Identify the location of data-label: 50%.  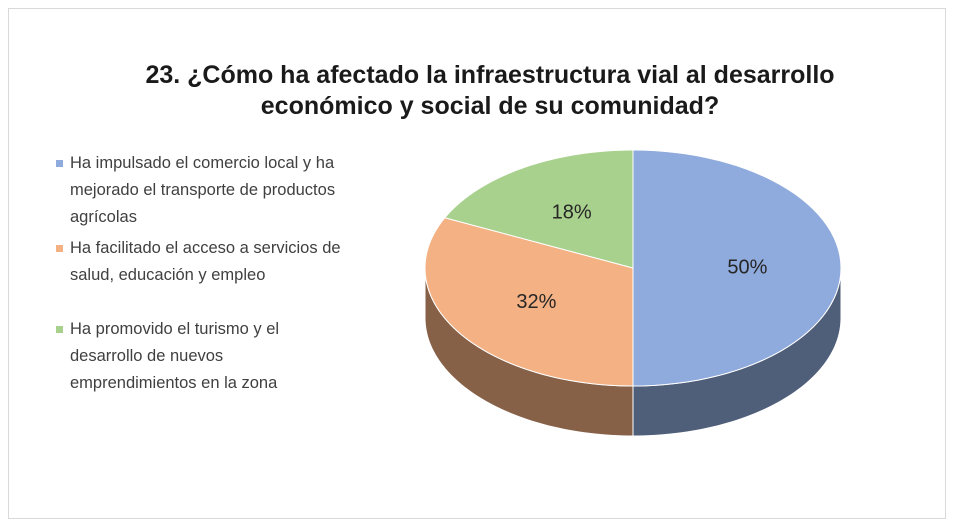
(747, 267).